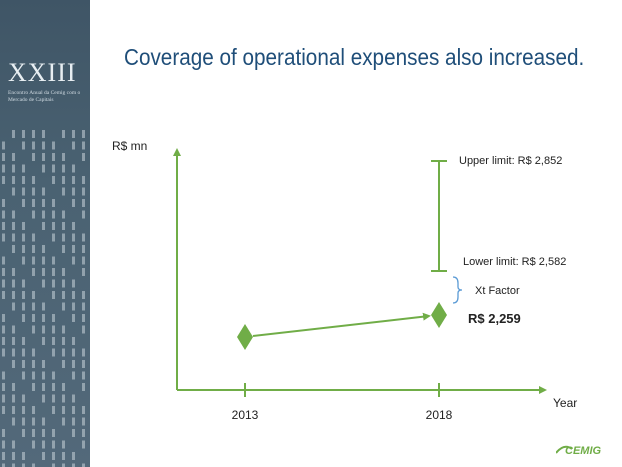 The image size is (622, 467). Describe the element at coordinates (245, 337) in the screenshot. I see `data-point-2013` at that location.